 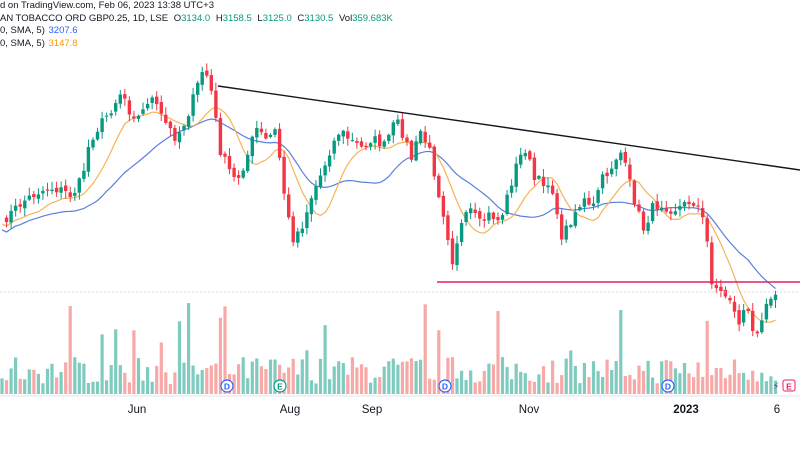 I want to click on split-icon: ⚡, so click(x=775, y=387).